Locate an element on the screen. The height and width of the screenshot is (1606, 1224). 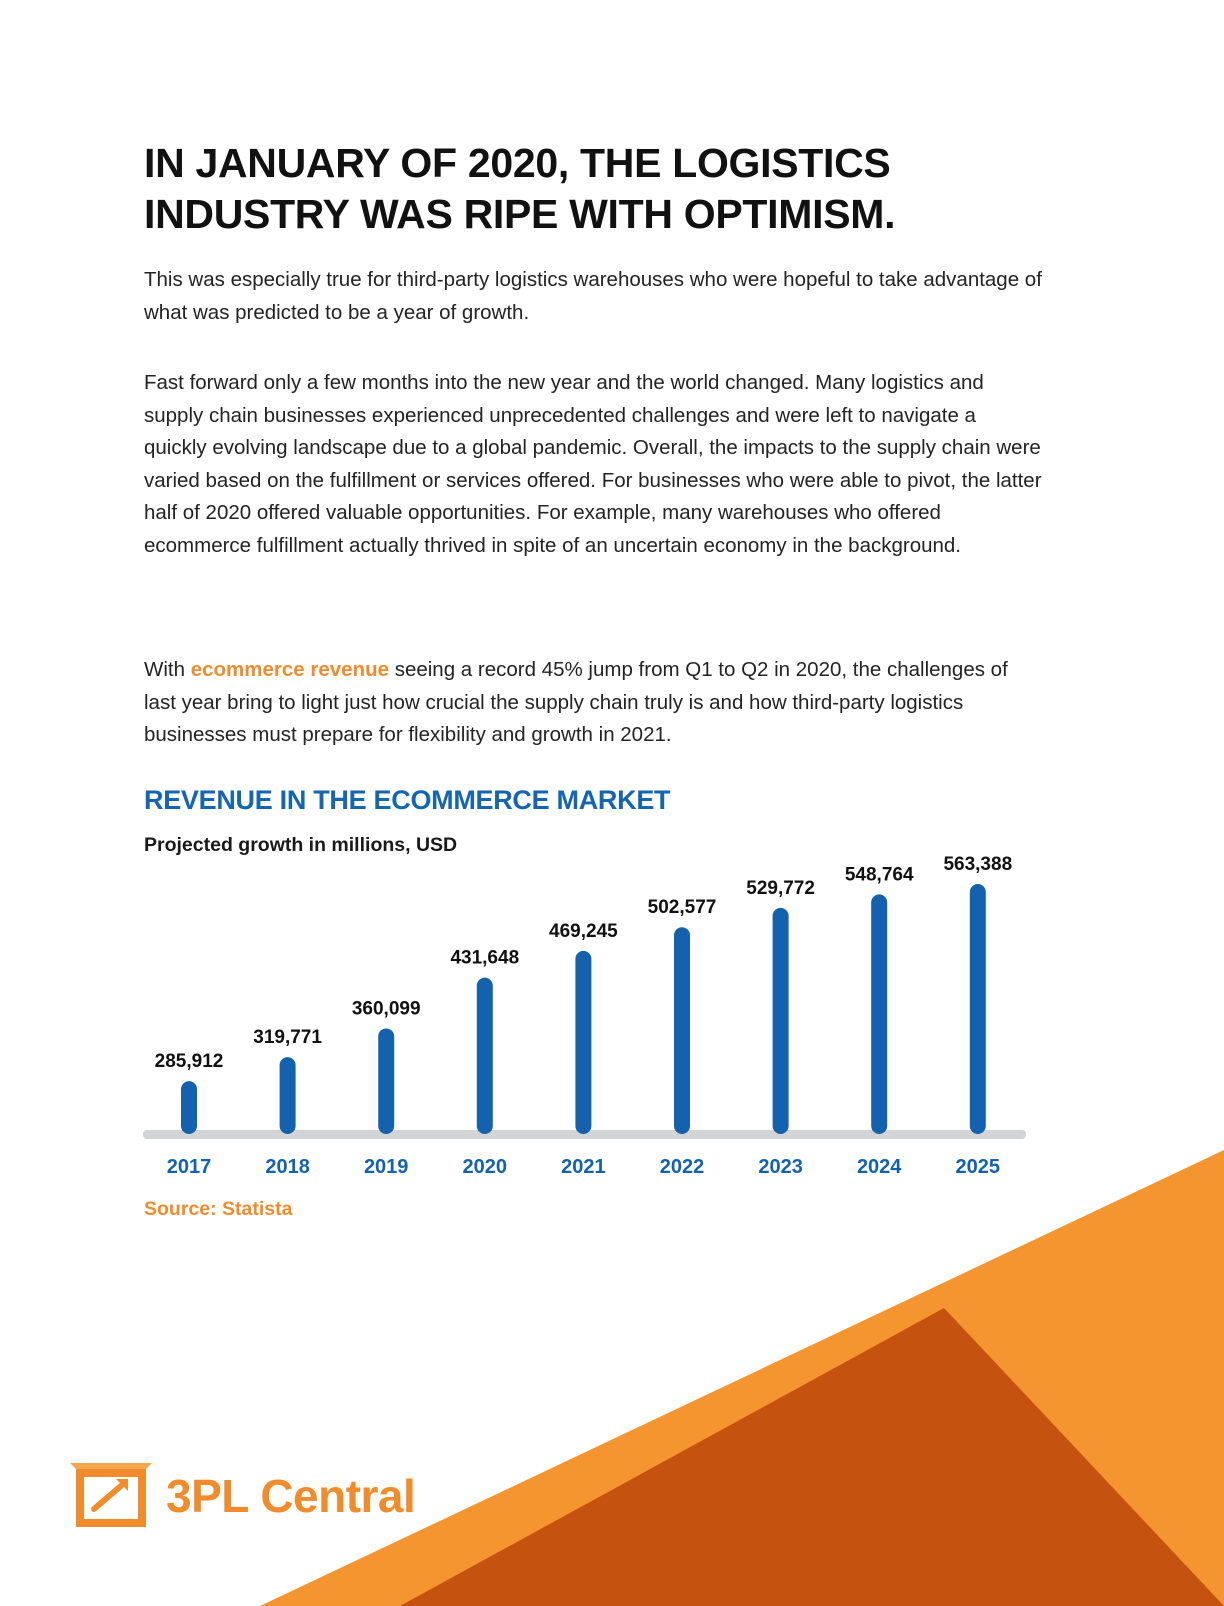
ecommerce-revenue-link: ecommerce revenue is located at coordinates (289, 669).